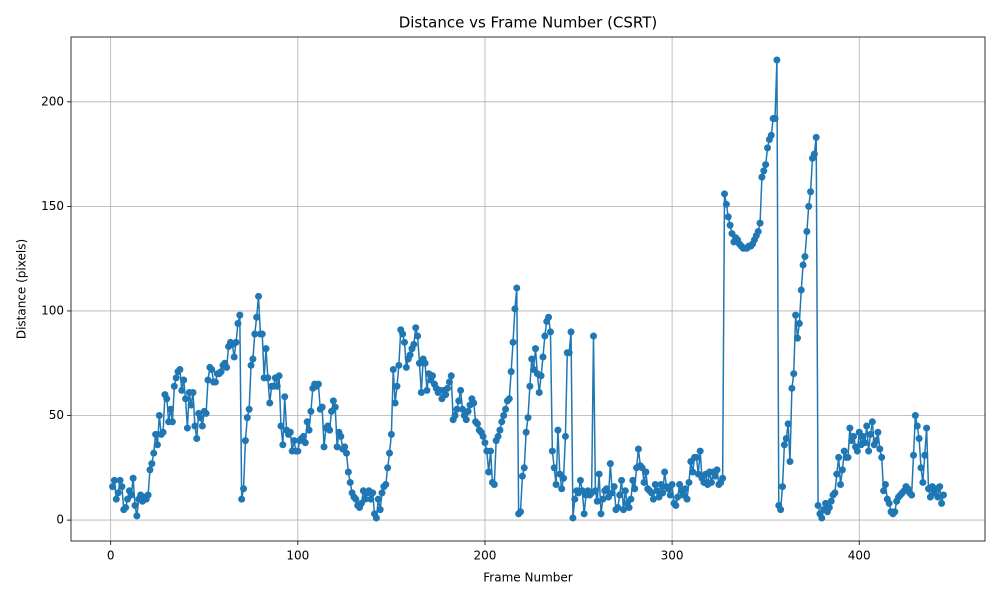 The height and width of the screenshot is (600, 1000). Describe the element at coordinates (60, 520) in the screenshot. I see `y-tick-label: 0` at that location.